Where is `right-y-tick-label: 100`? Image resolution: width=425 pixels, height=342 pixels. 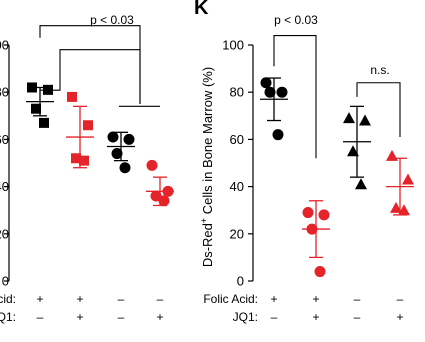
right-y-tick-label: 100 is located at coordinates (233, 45).